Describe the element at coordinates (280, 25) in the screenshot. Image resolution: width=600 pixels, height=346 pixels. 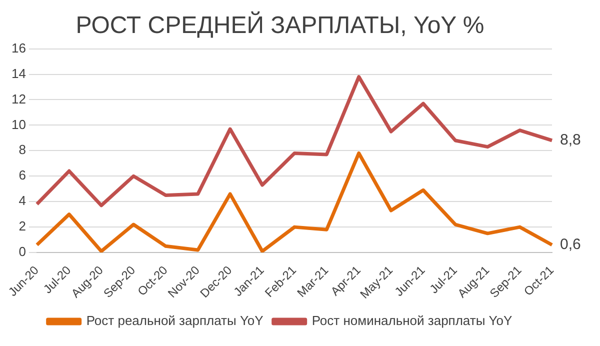
I see `chart-title: РОСТ СРЕДНЕЙ ЗАРПЛАТЫ, YoY %` at that location.